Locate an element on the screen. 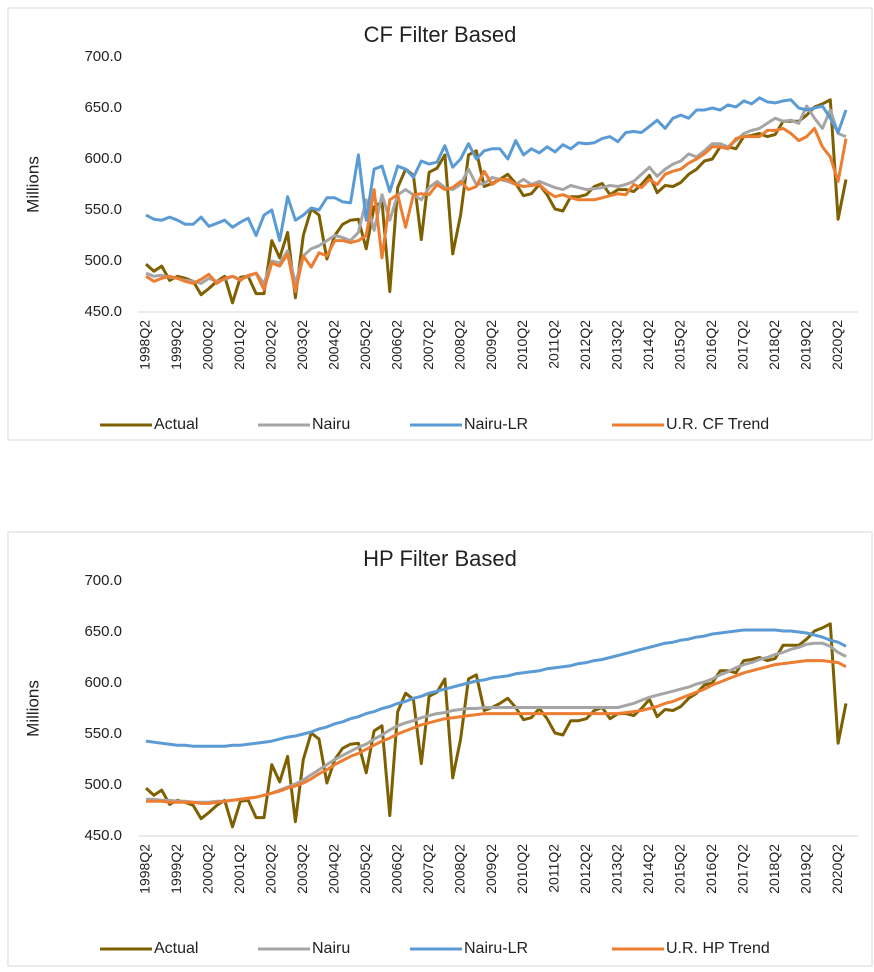 The height and width of the screenshot is (972, 874). chart-title: CF Filter Based is located at coordinates (440, 34).